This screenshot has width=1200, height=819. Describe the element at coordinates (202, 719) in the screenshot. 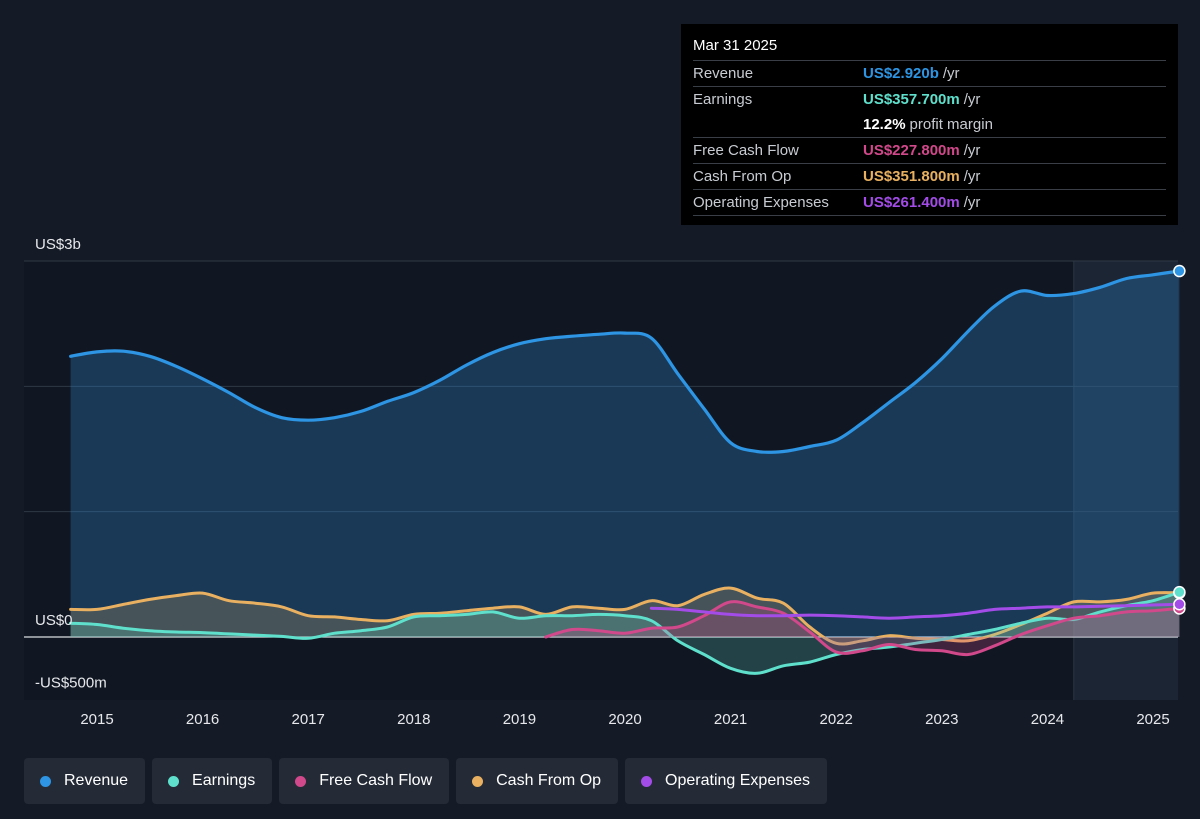

I see `x-tick-label: 2016` at that location.